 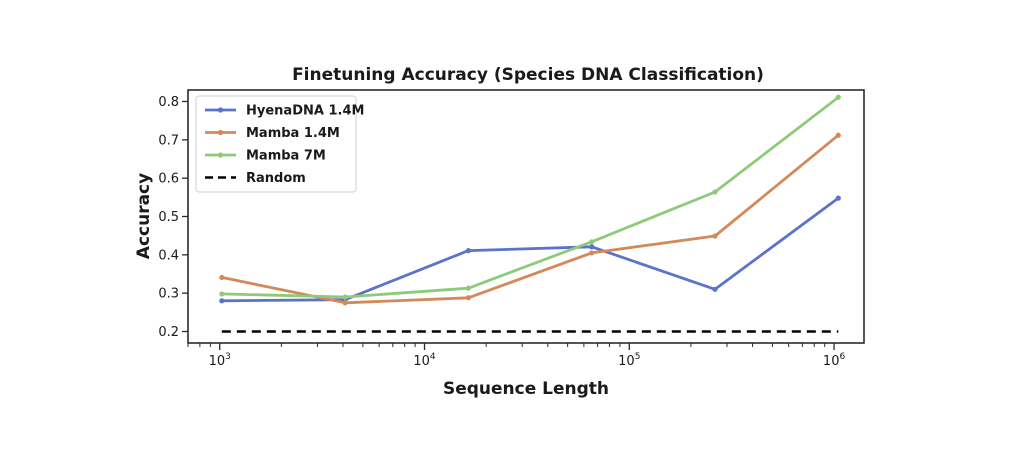 What do you see at coordinates (293, 133) in the screenshot?
I see `legend-label: Mamba 1.4M` at bounding box center [293, 133].